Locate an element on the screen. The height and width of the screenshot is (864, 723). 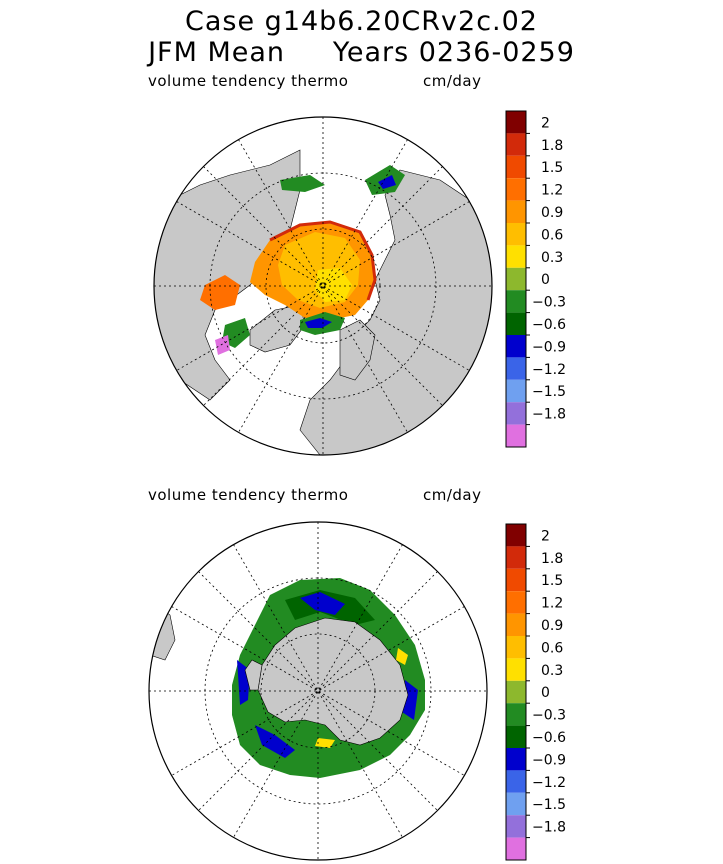
north-colorbar-label: −1.8 is located at coordinates (549, 415).